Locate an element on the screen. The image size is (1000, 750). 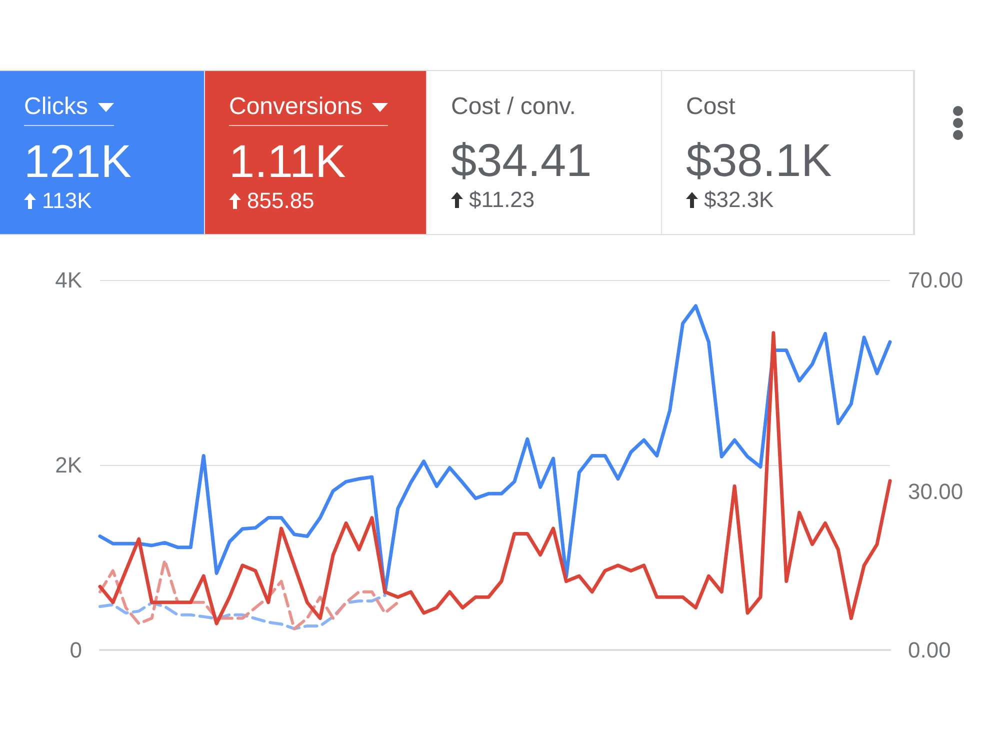
text: $32.3K is located at coordinates (739, 200).